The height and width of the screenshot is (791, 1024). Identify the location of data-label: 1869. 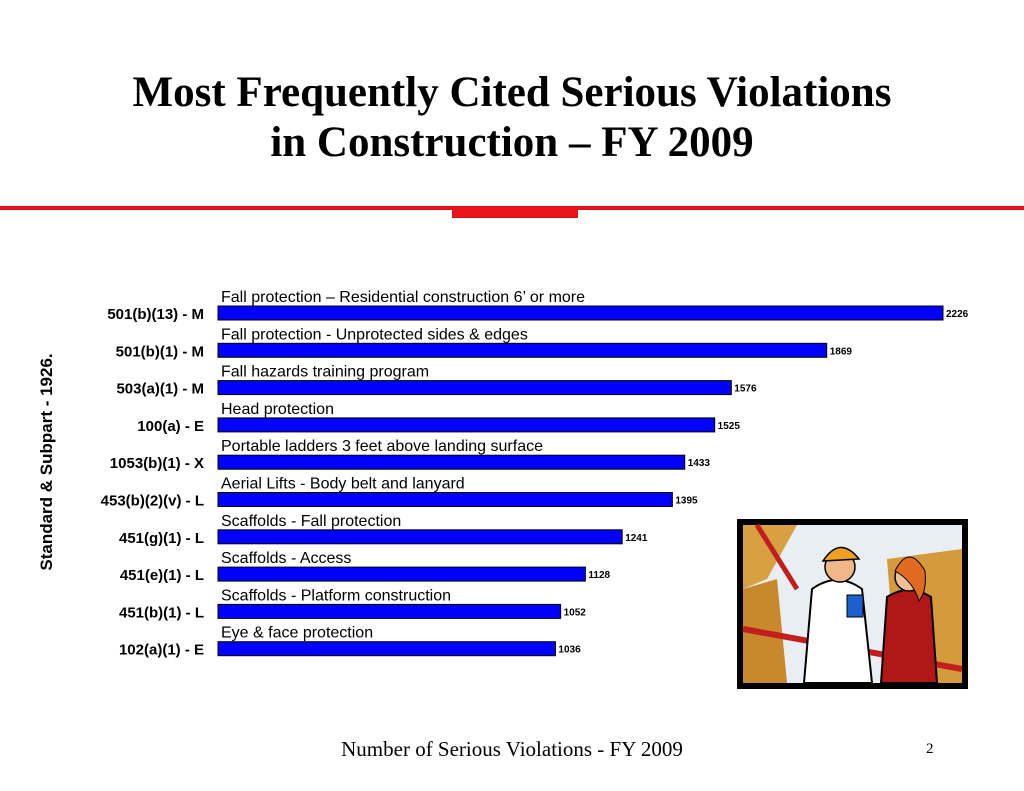
(841, 351).